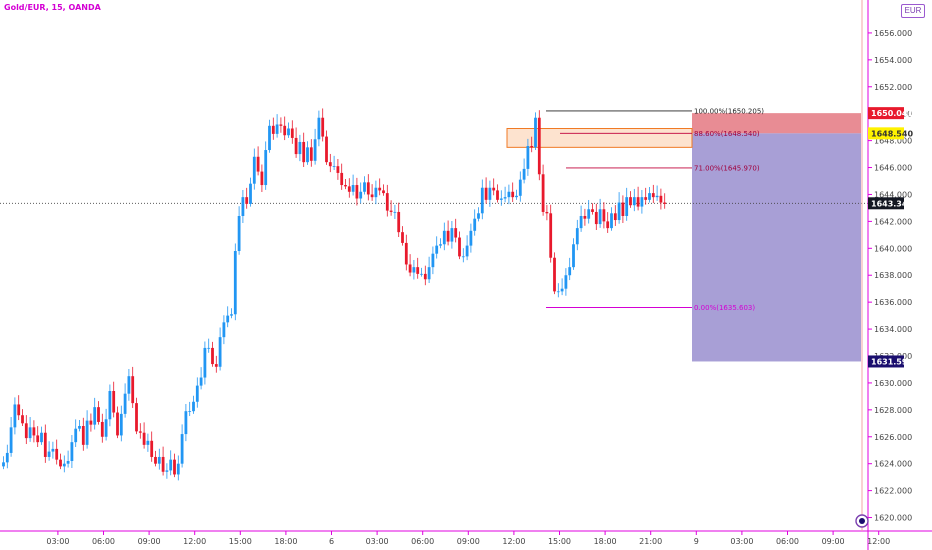  I want to click on price-axis-label: 1643.344, so click(890, 203).